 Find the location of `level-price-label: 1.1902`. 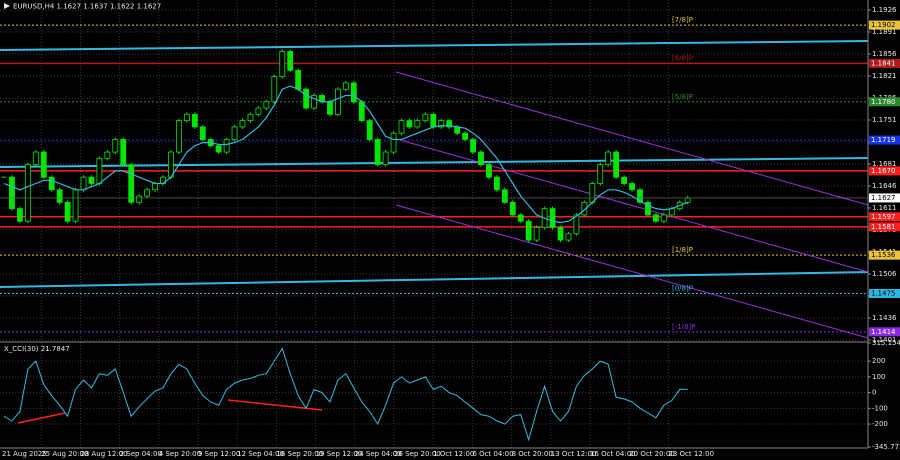

level-price-label: 1.1902 is located at coordinates (883, 25).